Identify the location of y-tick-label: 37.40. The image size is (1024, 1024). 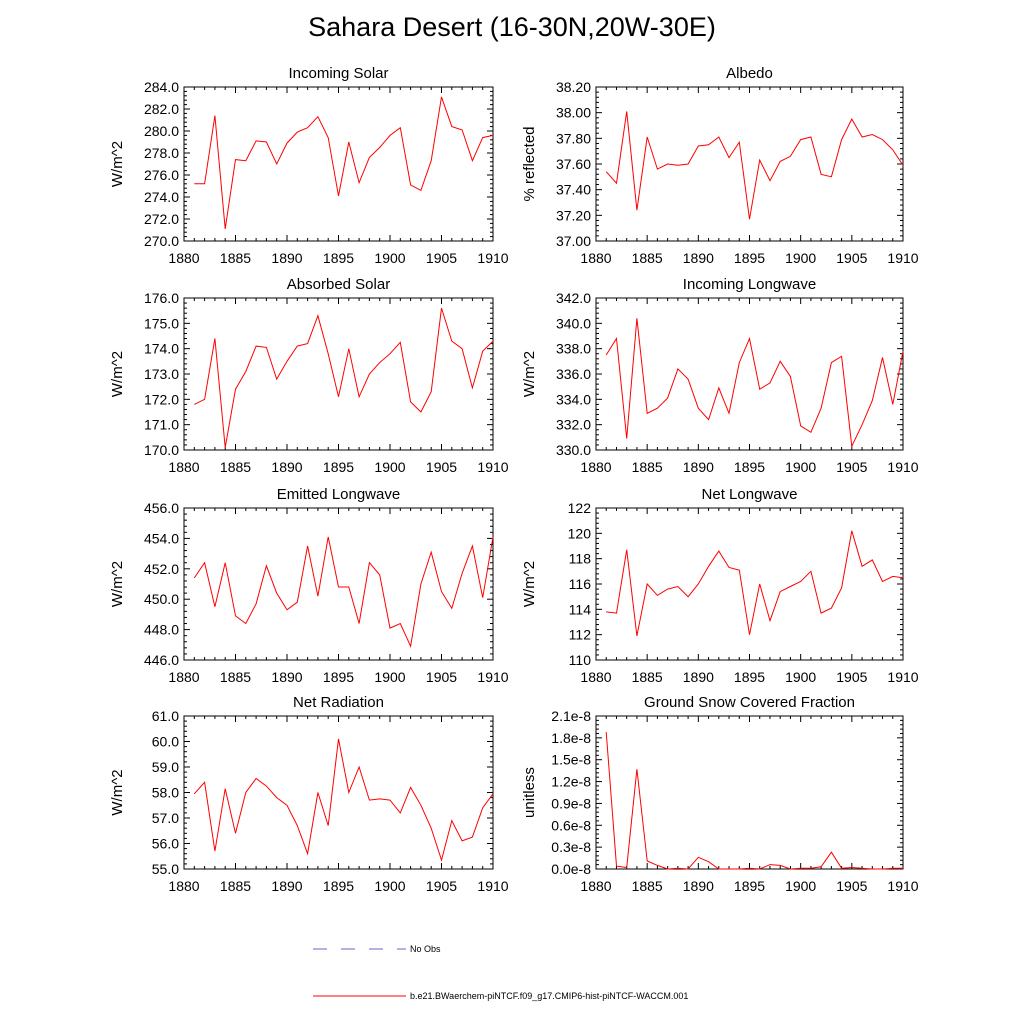
(573, 190).